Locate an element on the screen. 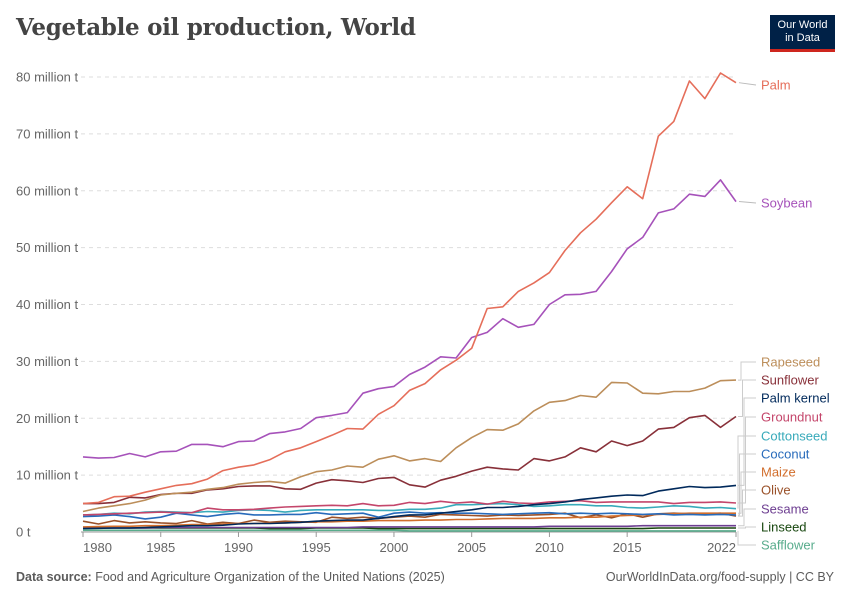 This screenshot has height=600, width=850. x-tick-label: 2022 is located at coordinates (721, 547).